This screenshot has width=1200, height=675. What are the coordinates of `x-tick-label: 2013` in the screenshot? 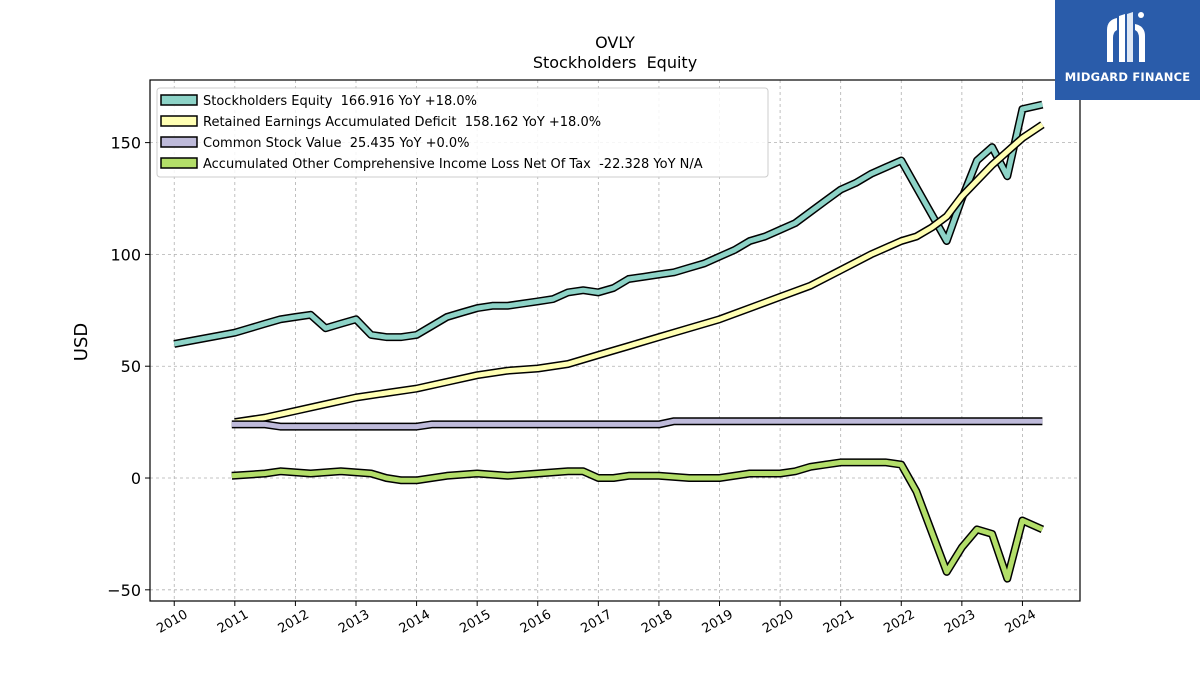 It's located at (354, 622).